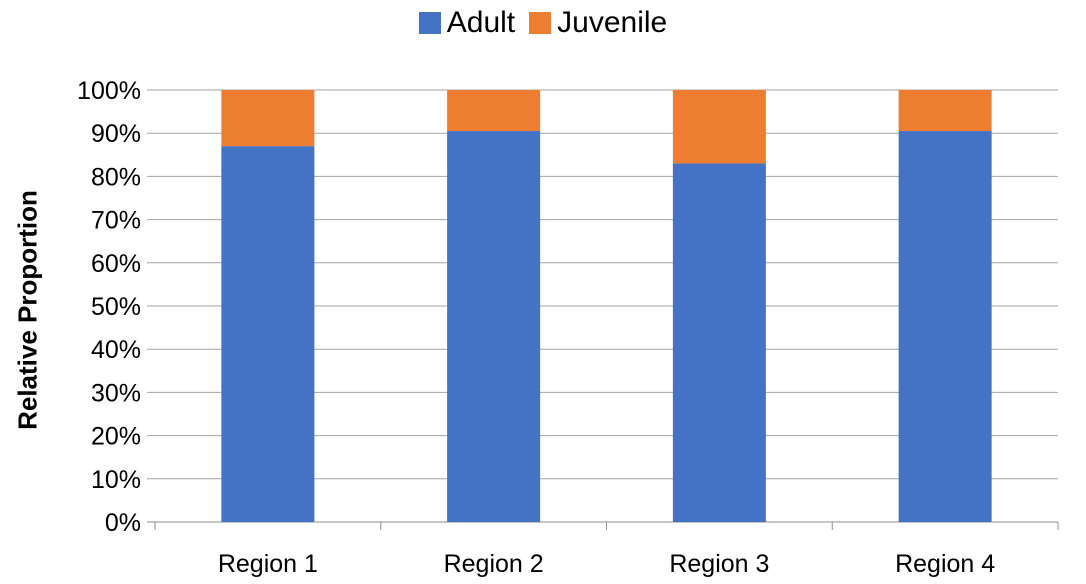 This screenshot has height=584, width=1086. Describe the element at coordinates (116, 437) in the screenshot. I see `y-tick-label: 20%` at that location.